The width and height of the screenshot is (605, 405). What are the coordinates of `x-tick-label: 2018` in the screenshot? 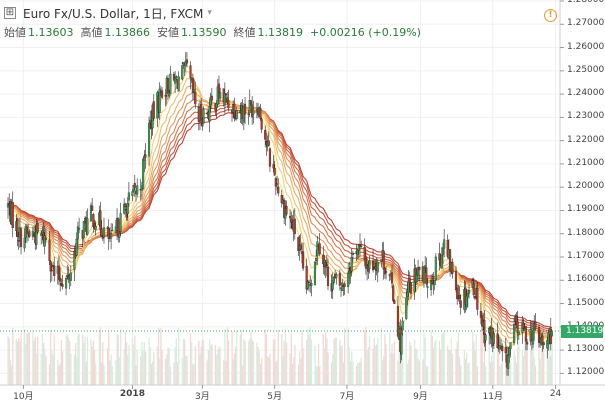 It's located at (132, 394).